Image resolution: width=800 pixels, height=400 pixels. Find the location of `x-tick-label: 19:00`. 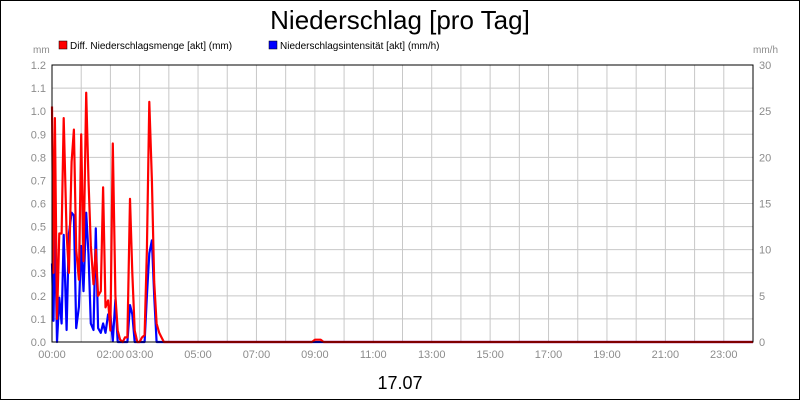

x-tick-label: 19:00 is located at coordinates (607, 355).